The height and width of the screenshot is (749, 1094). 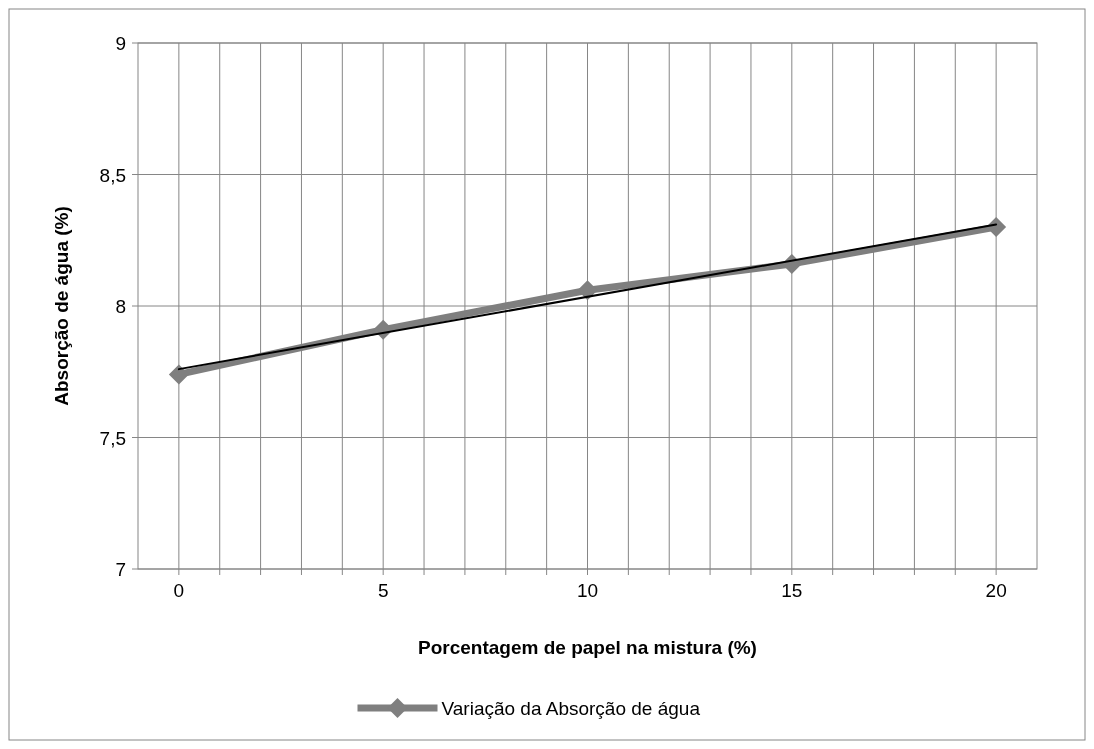 What do you see at coordinates (996, 590) in the screenshot?
I see `x-tick-label: 20` at bounding box center [996, 590].